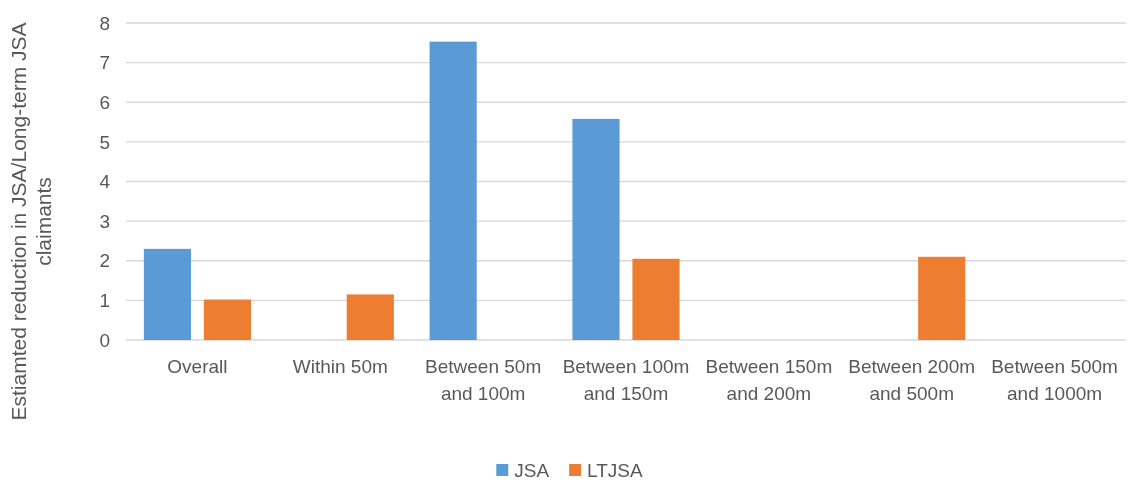 Image resolution: width=1139 pixels, height=482 pixels. I want to click on y-tick-label: 2, so click(104, 261).